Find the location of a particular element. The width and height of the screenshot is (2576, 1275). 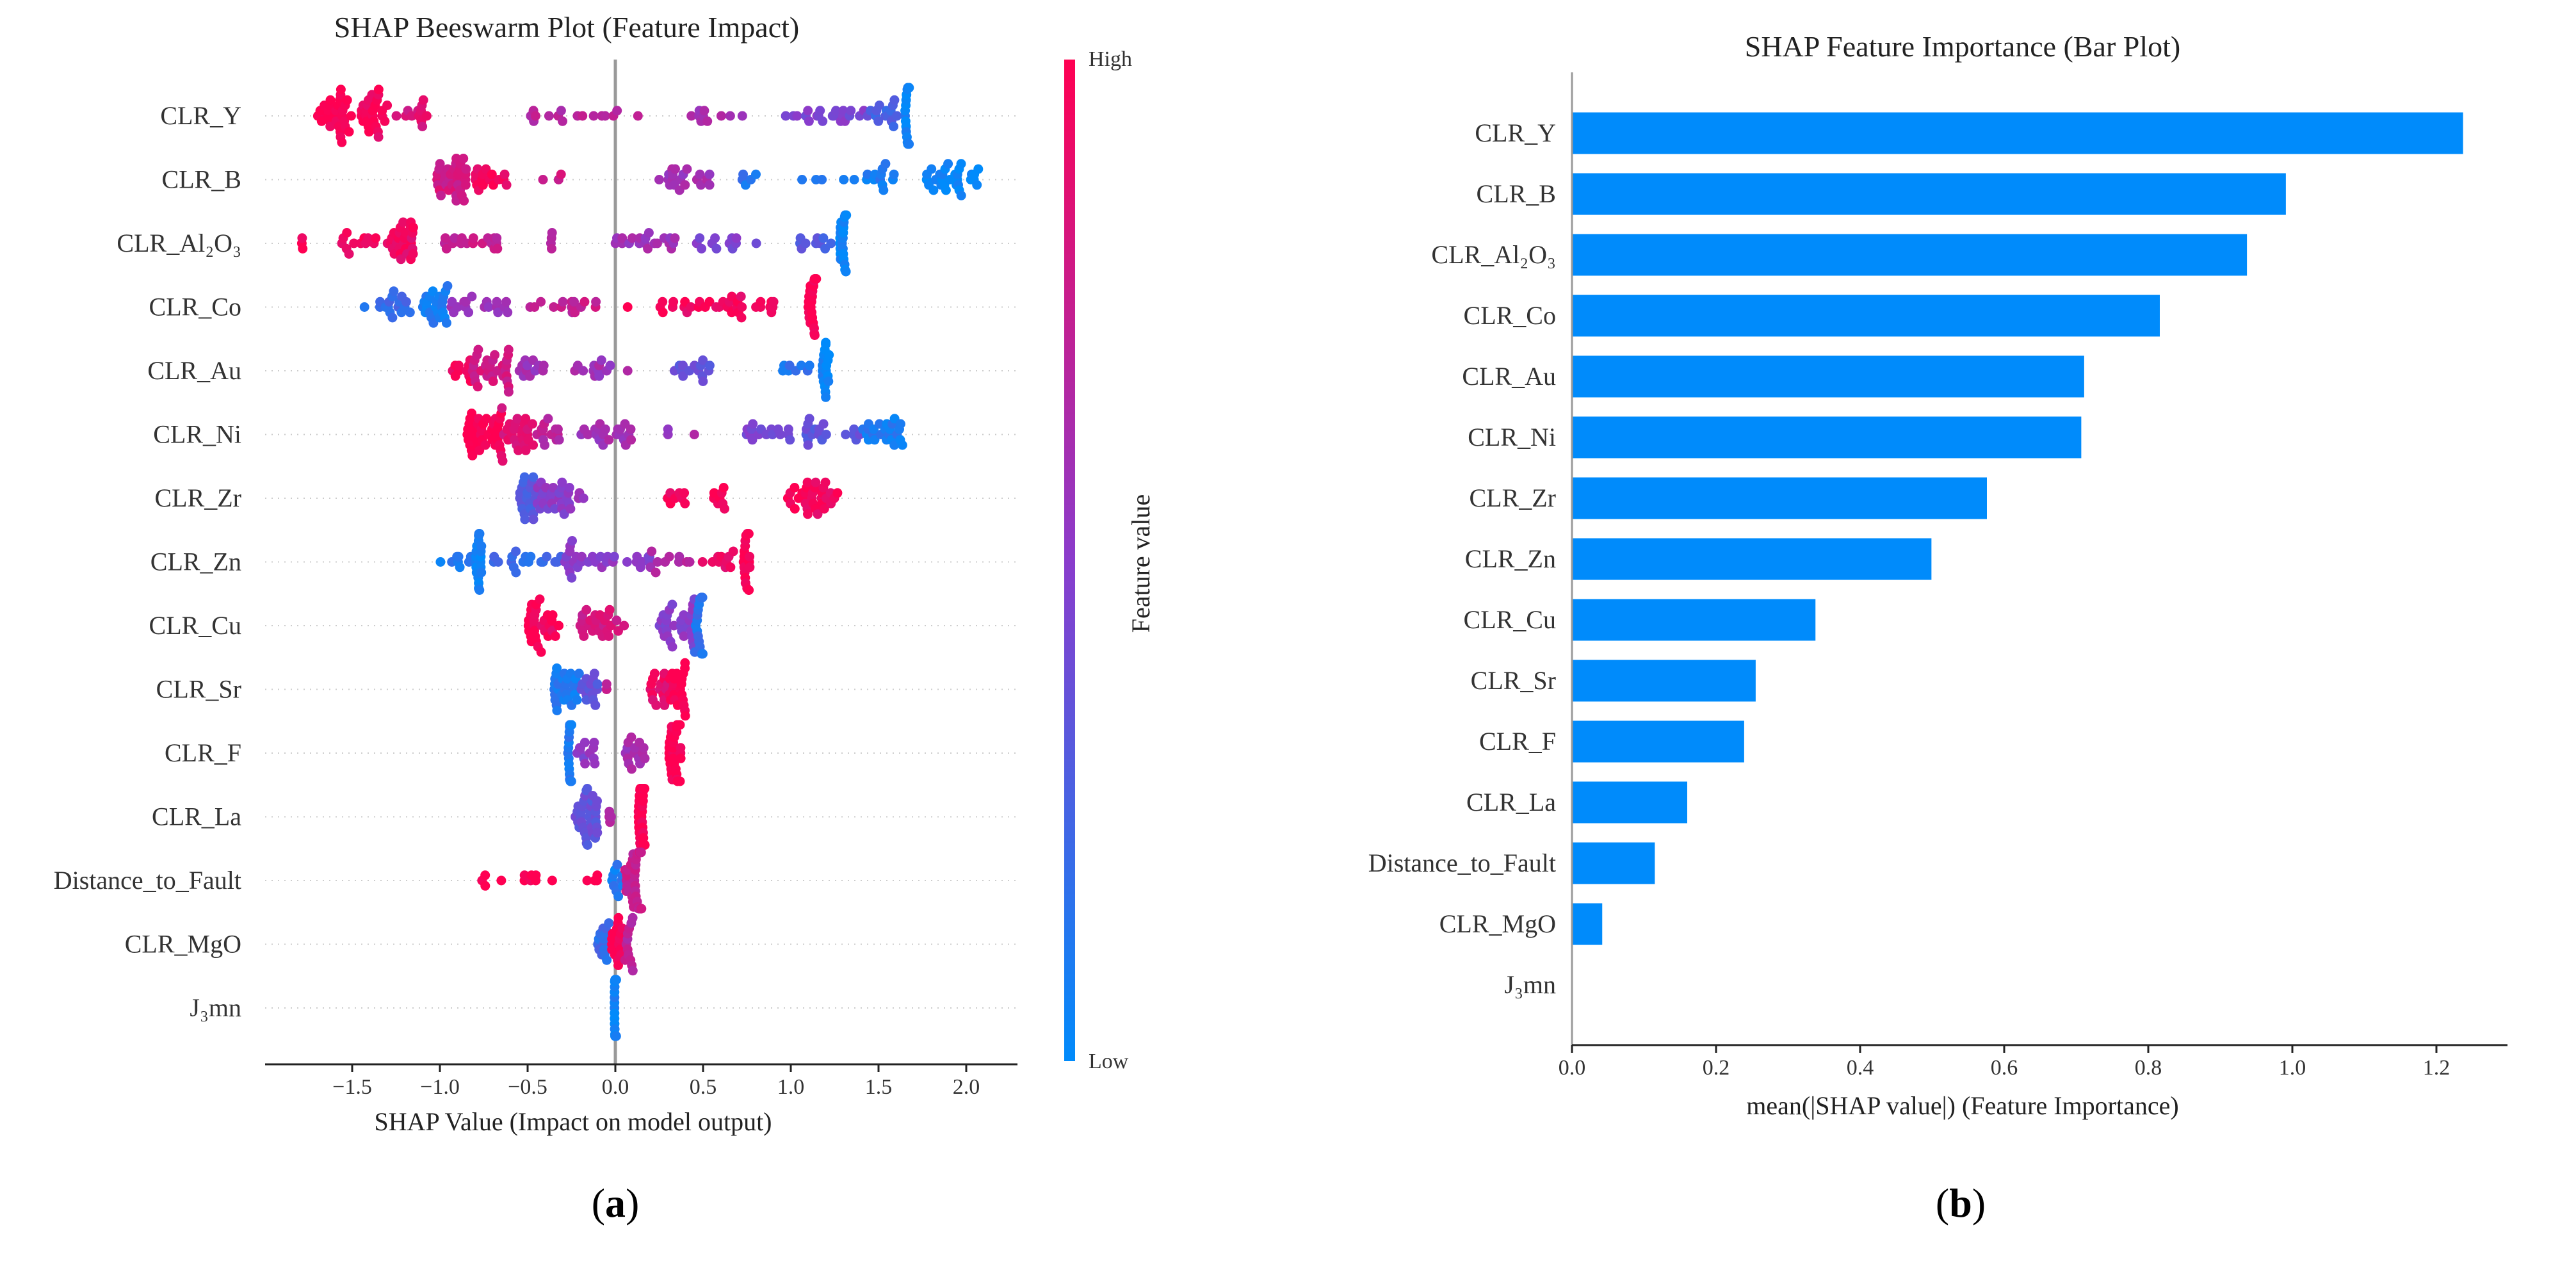

feature-label: CLR_B is located at coordinates (201, 179).